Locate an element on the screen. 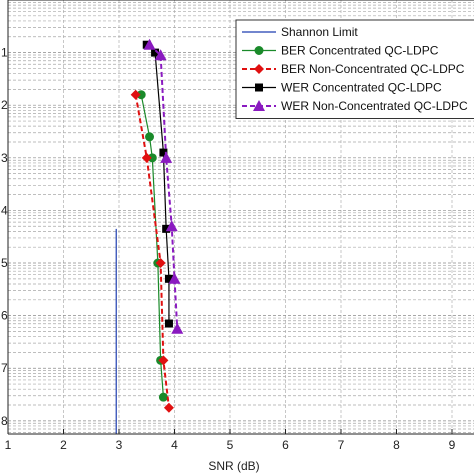 The height and width of the screenshot is (474, 474). x-tick-label: 5 is located at coordinates (230, 445).